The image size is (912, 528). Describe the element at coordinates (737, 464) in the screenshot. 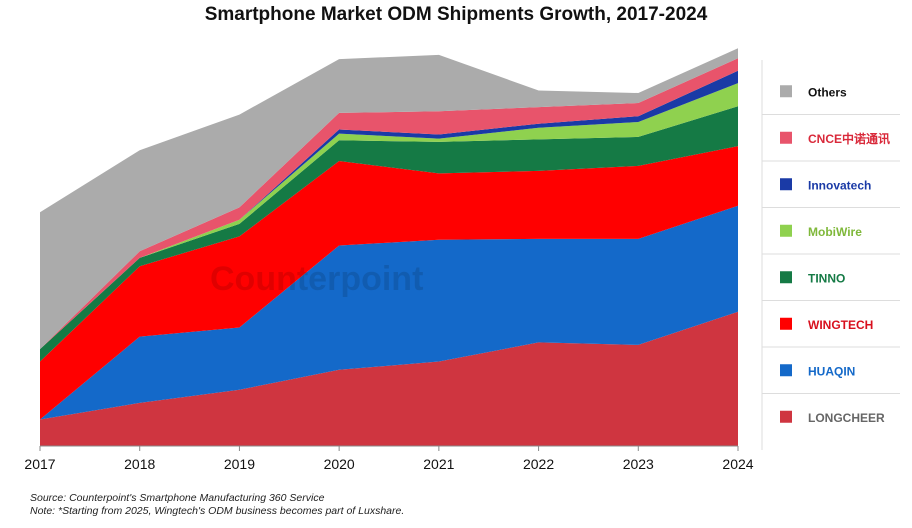

I see `x-tick-label: 2024` at that location.